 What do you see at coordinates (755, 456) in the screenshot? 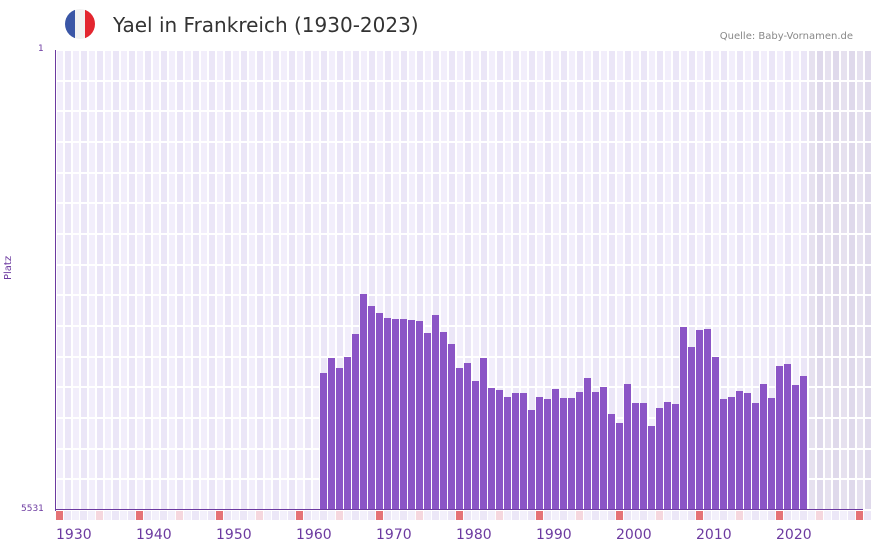
I see `bar-2015` at bounding box center [755, 456].